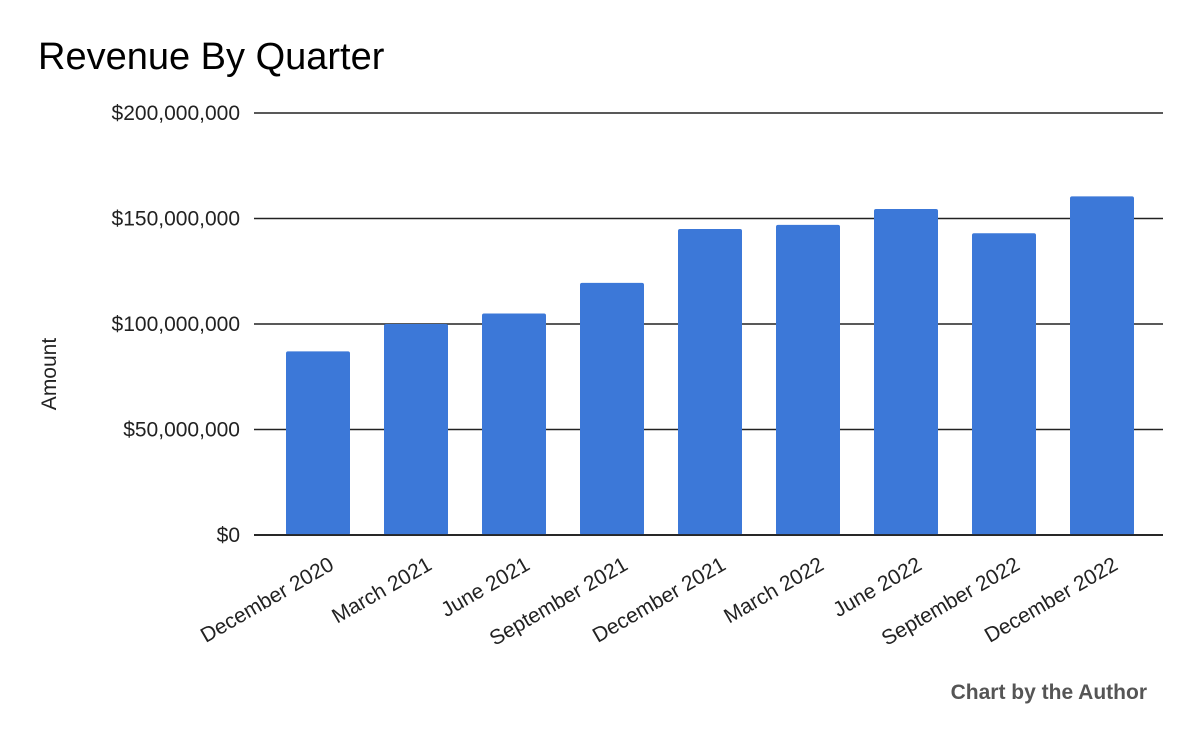 The image size is (1200, 742). Describe the element at coordinates (228, 535) in the screenshot. I see `y-tick-label: $0` at that location.